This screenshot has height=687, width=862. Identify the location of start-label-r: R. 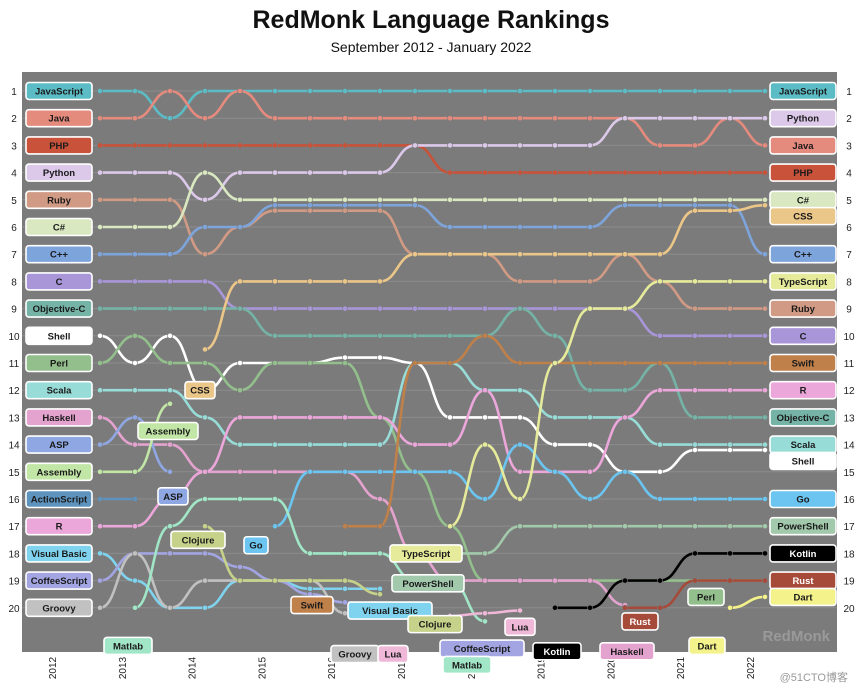
(59, 527).